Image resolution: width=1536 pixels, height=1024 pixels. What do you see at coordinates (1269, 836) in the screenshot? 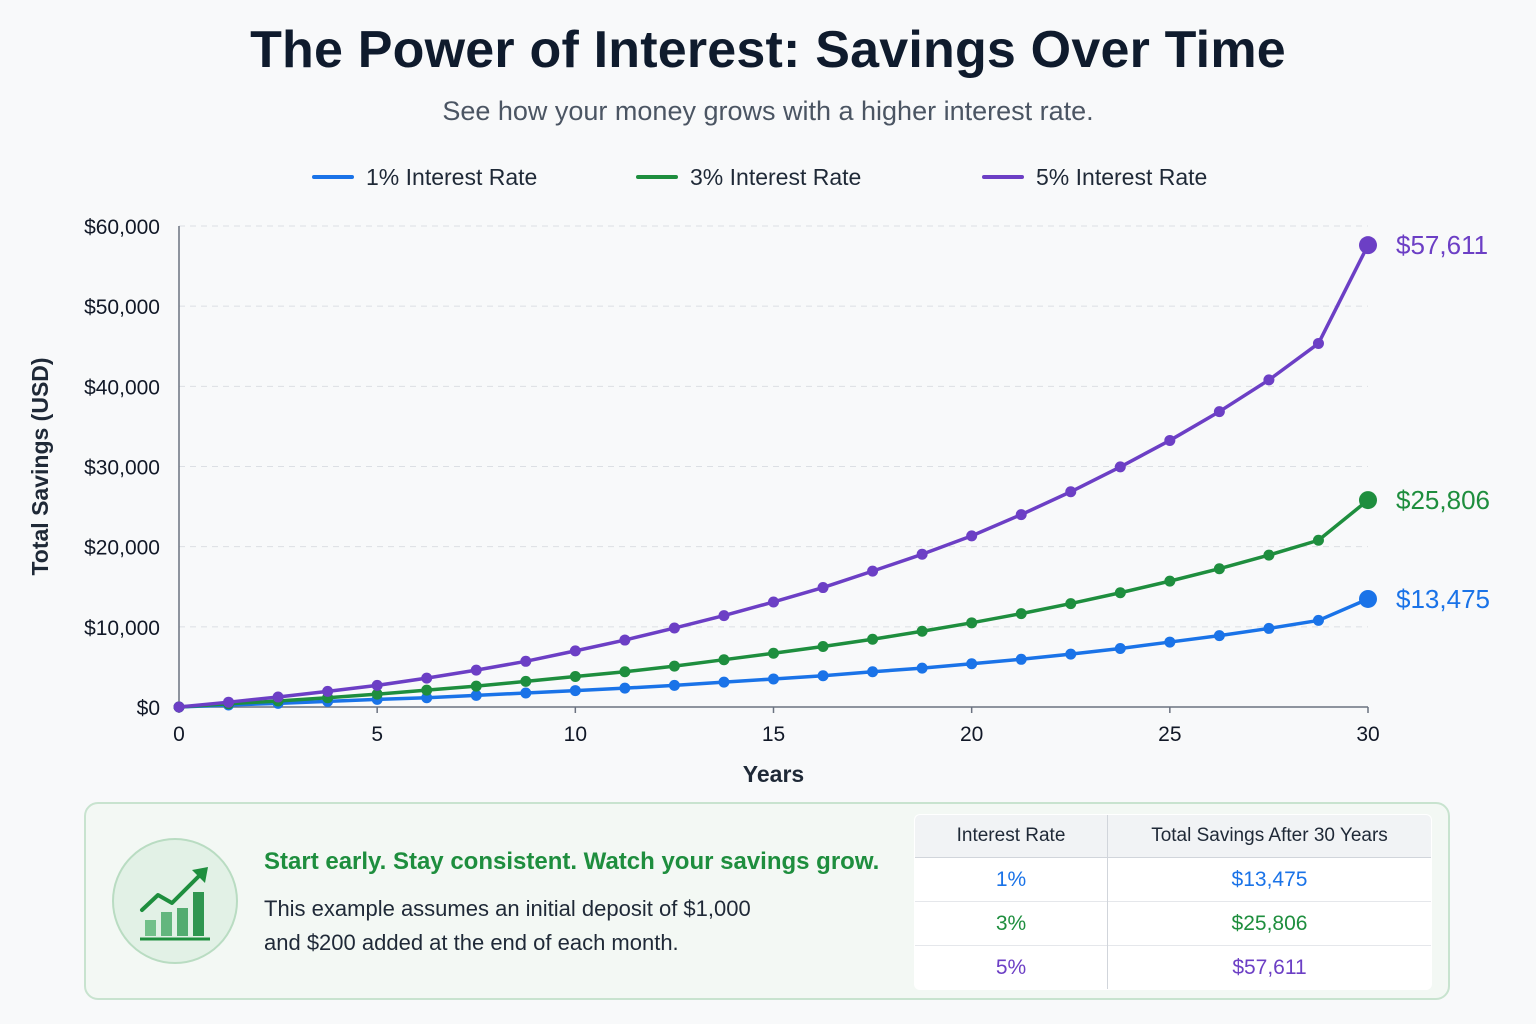
I see `table-header-total: Total Savings After 30 Years` at bounding box center [1269, 836].